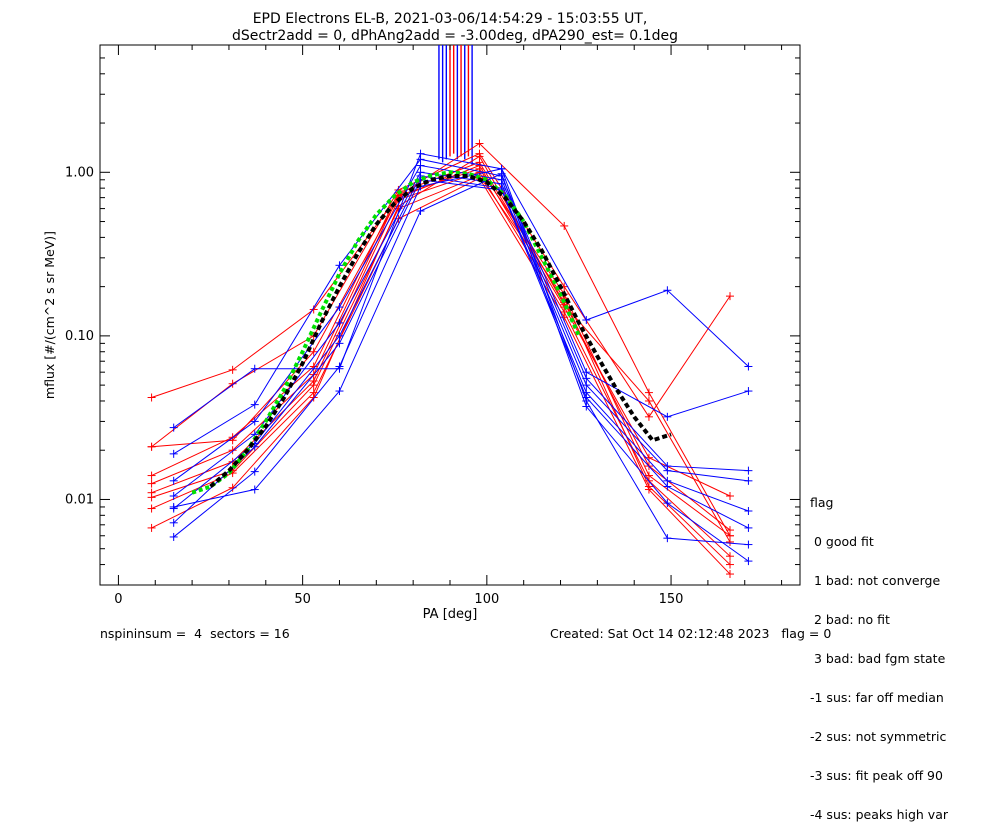 The height and width of the screenshot is (834, 1000). Describe the element at coordinates (118, 599) in the screenshot. I see `x-tick-label: 0` at that location.